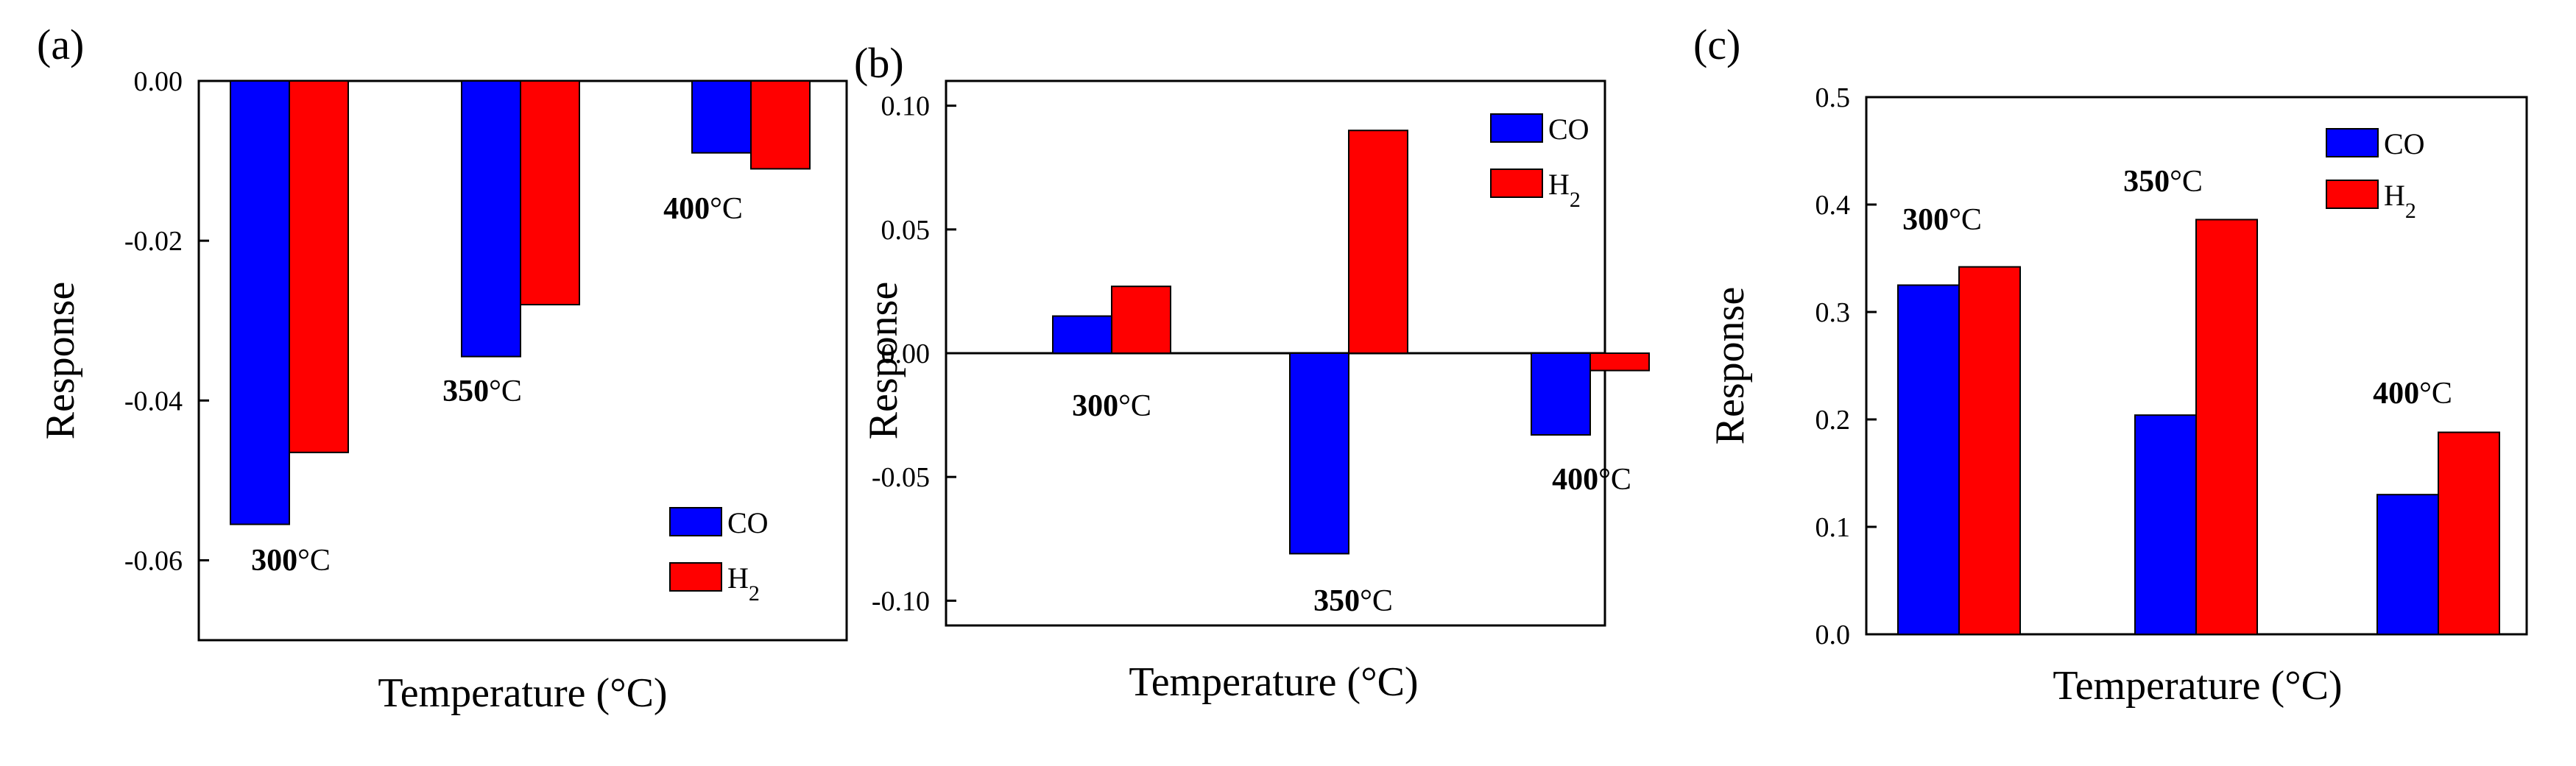  What do you see at coordinates (1833, 635) in the screenshot?
I see `y-tick-label: 0.0` at bounding box center [1833, 635].